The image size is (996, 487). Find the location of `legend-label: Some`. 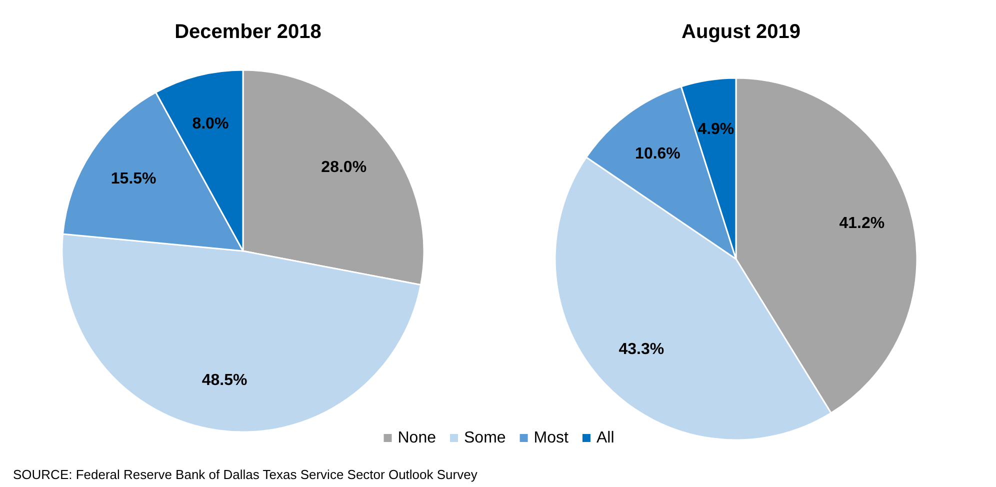

legend-label: Some is located at coordinates (485, 438).